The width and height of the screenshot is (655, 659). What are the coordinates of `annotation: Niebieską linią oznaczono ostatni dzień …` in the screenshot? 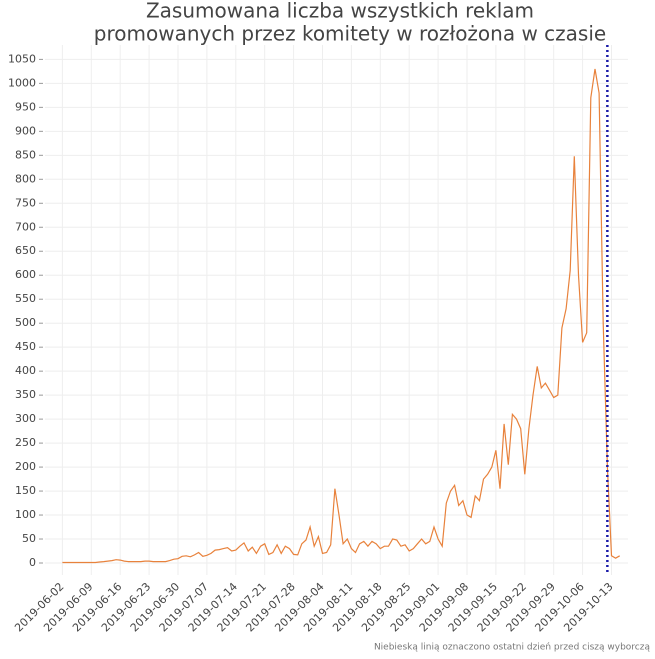 It's located at (512, 648).